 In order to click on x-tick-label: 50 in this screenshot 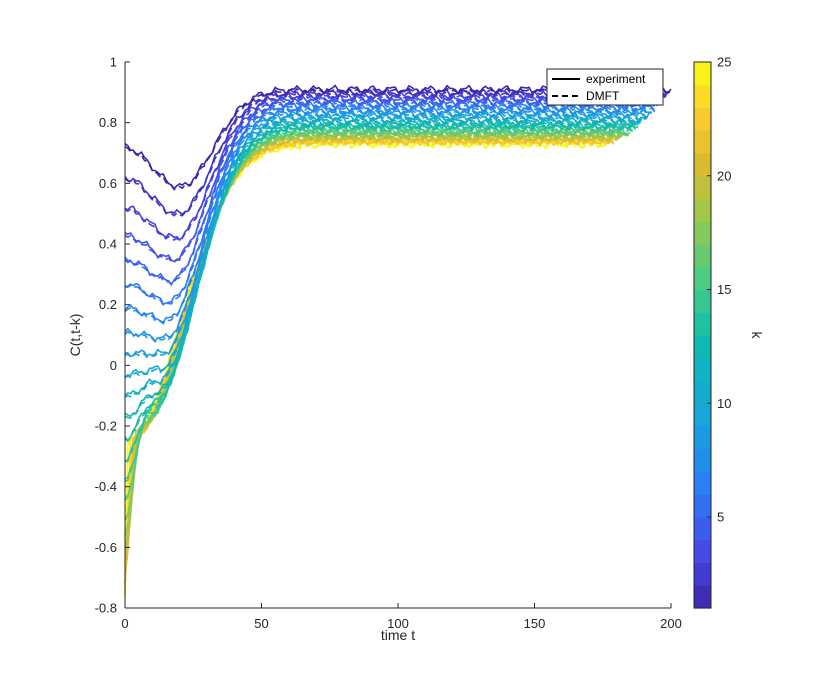, I will do `click(261, 623)`.